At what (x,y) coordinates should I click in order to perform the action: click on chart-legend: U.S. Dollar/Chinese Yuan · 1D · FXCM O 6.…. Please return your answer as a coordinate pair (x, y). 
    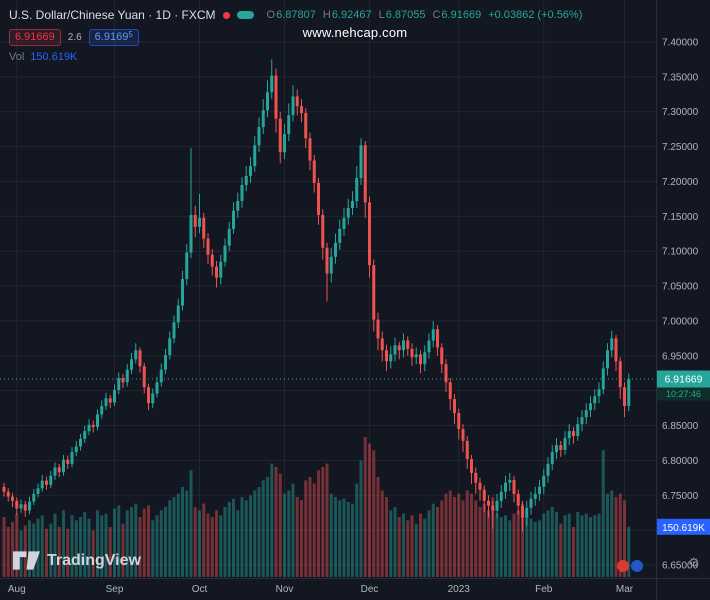
    Looking at the image, I should click on (295, 35).